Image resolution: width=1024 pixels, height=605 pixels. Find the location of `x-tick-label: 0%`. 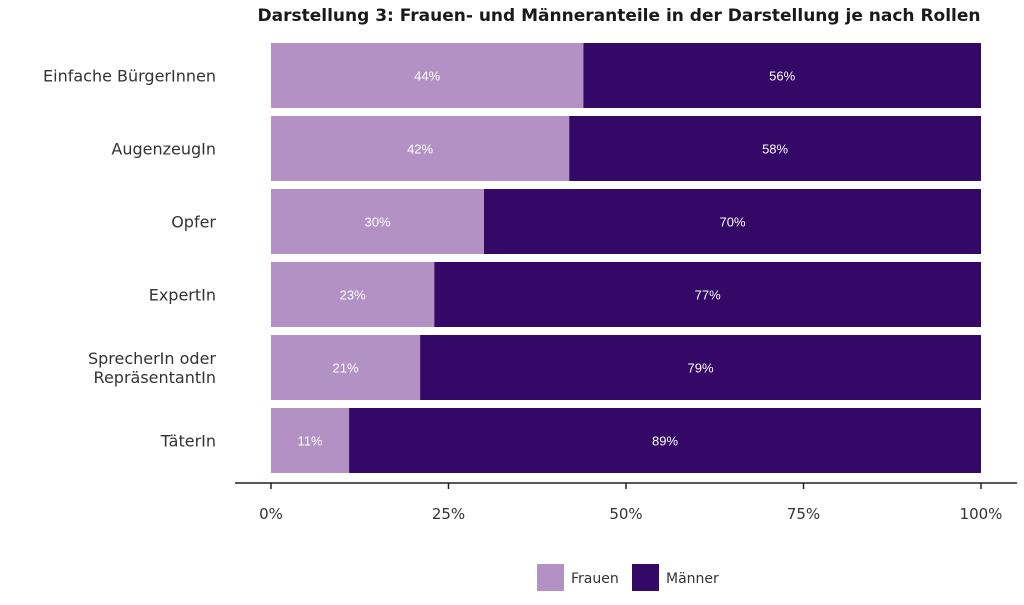

x-tick-label: 0% is located at coordinates (271, 514).